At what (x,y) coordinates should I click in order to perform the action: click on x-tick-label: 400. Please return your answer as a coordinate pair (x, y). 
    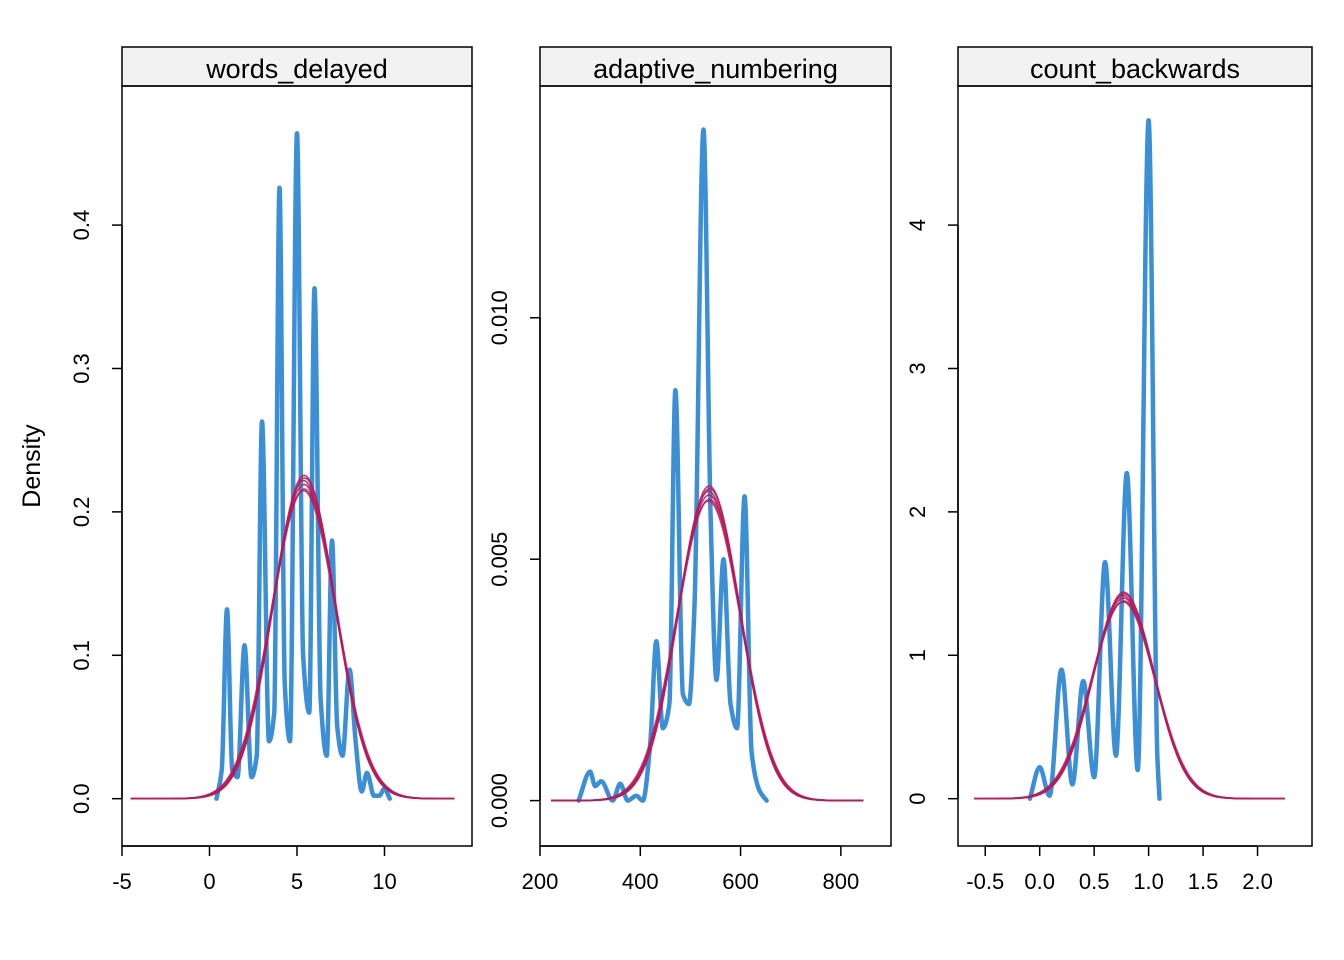
    Looking at the image, I should click on (640, 881).